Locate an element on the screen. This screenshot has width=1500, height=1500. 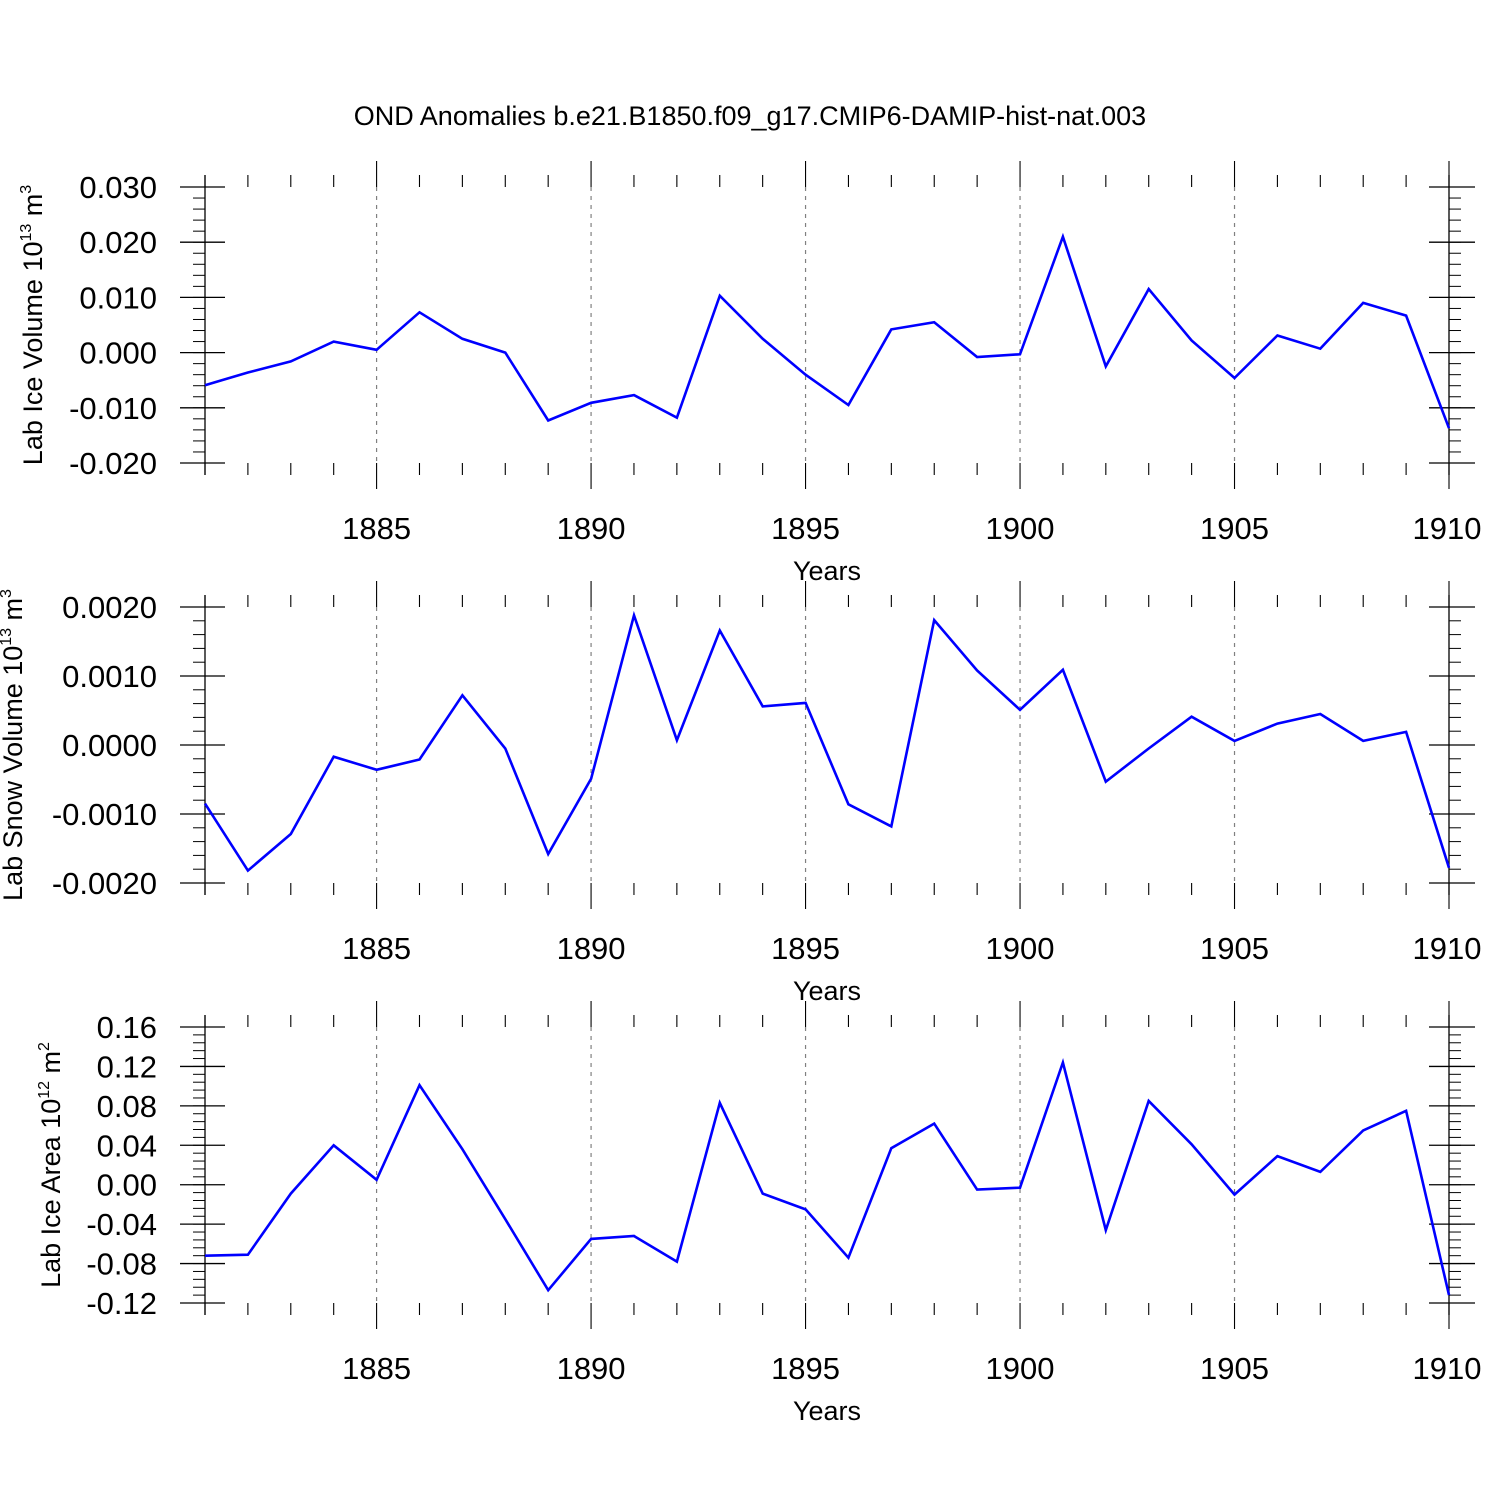
y-tick-label: -0.08 is located at coordinates (121, 1264).